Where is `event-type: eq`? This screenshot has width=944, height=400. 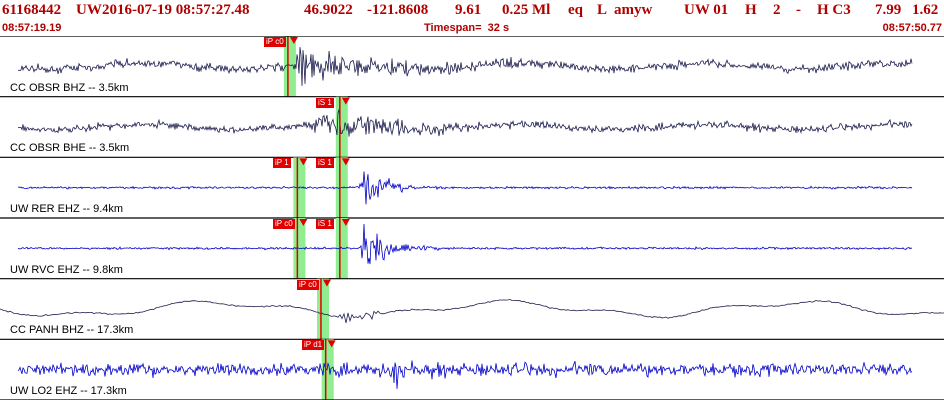 event-type: eq is located at coordinates (575, 10).